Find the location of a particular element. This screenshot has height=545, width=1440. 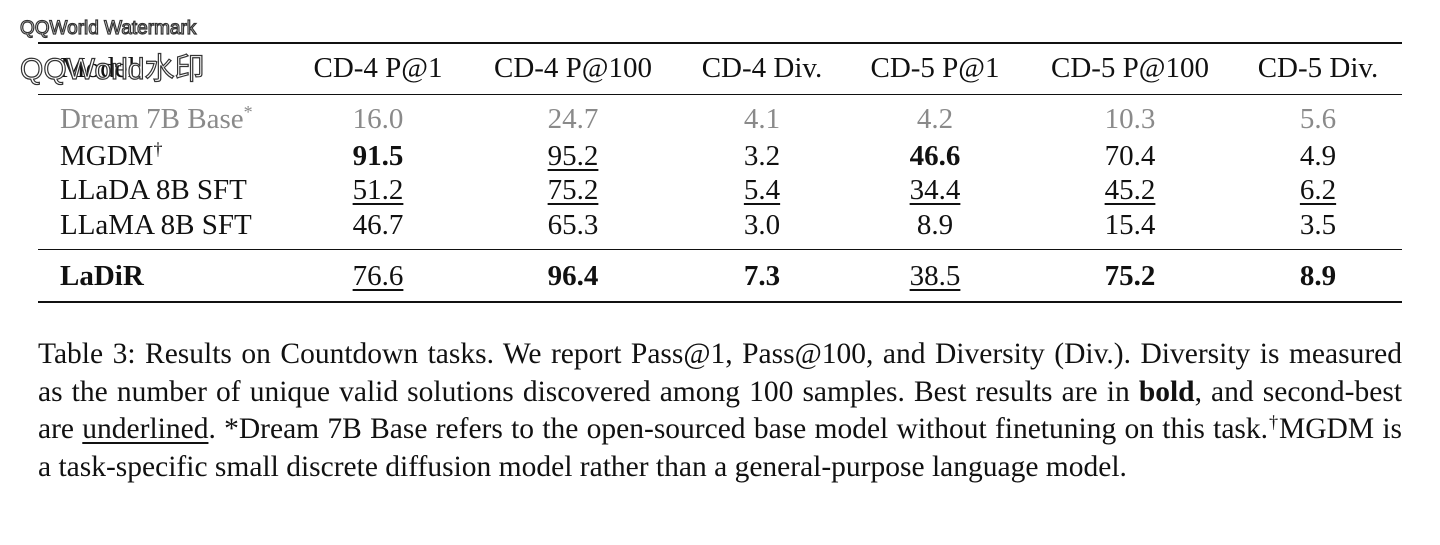

value-cell: 15.4 is located at coordinates (1130, 225).